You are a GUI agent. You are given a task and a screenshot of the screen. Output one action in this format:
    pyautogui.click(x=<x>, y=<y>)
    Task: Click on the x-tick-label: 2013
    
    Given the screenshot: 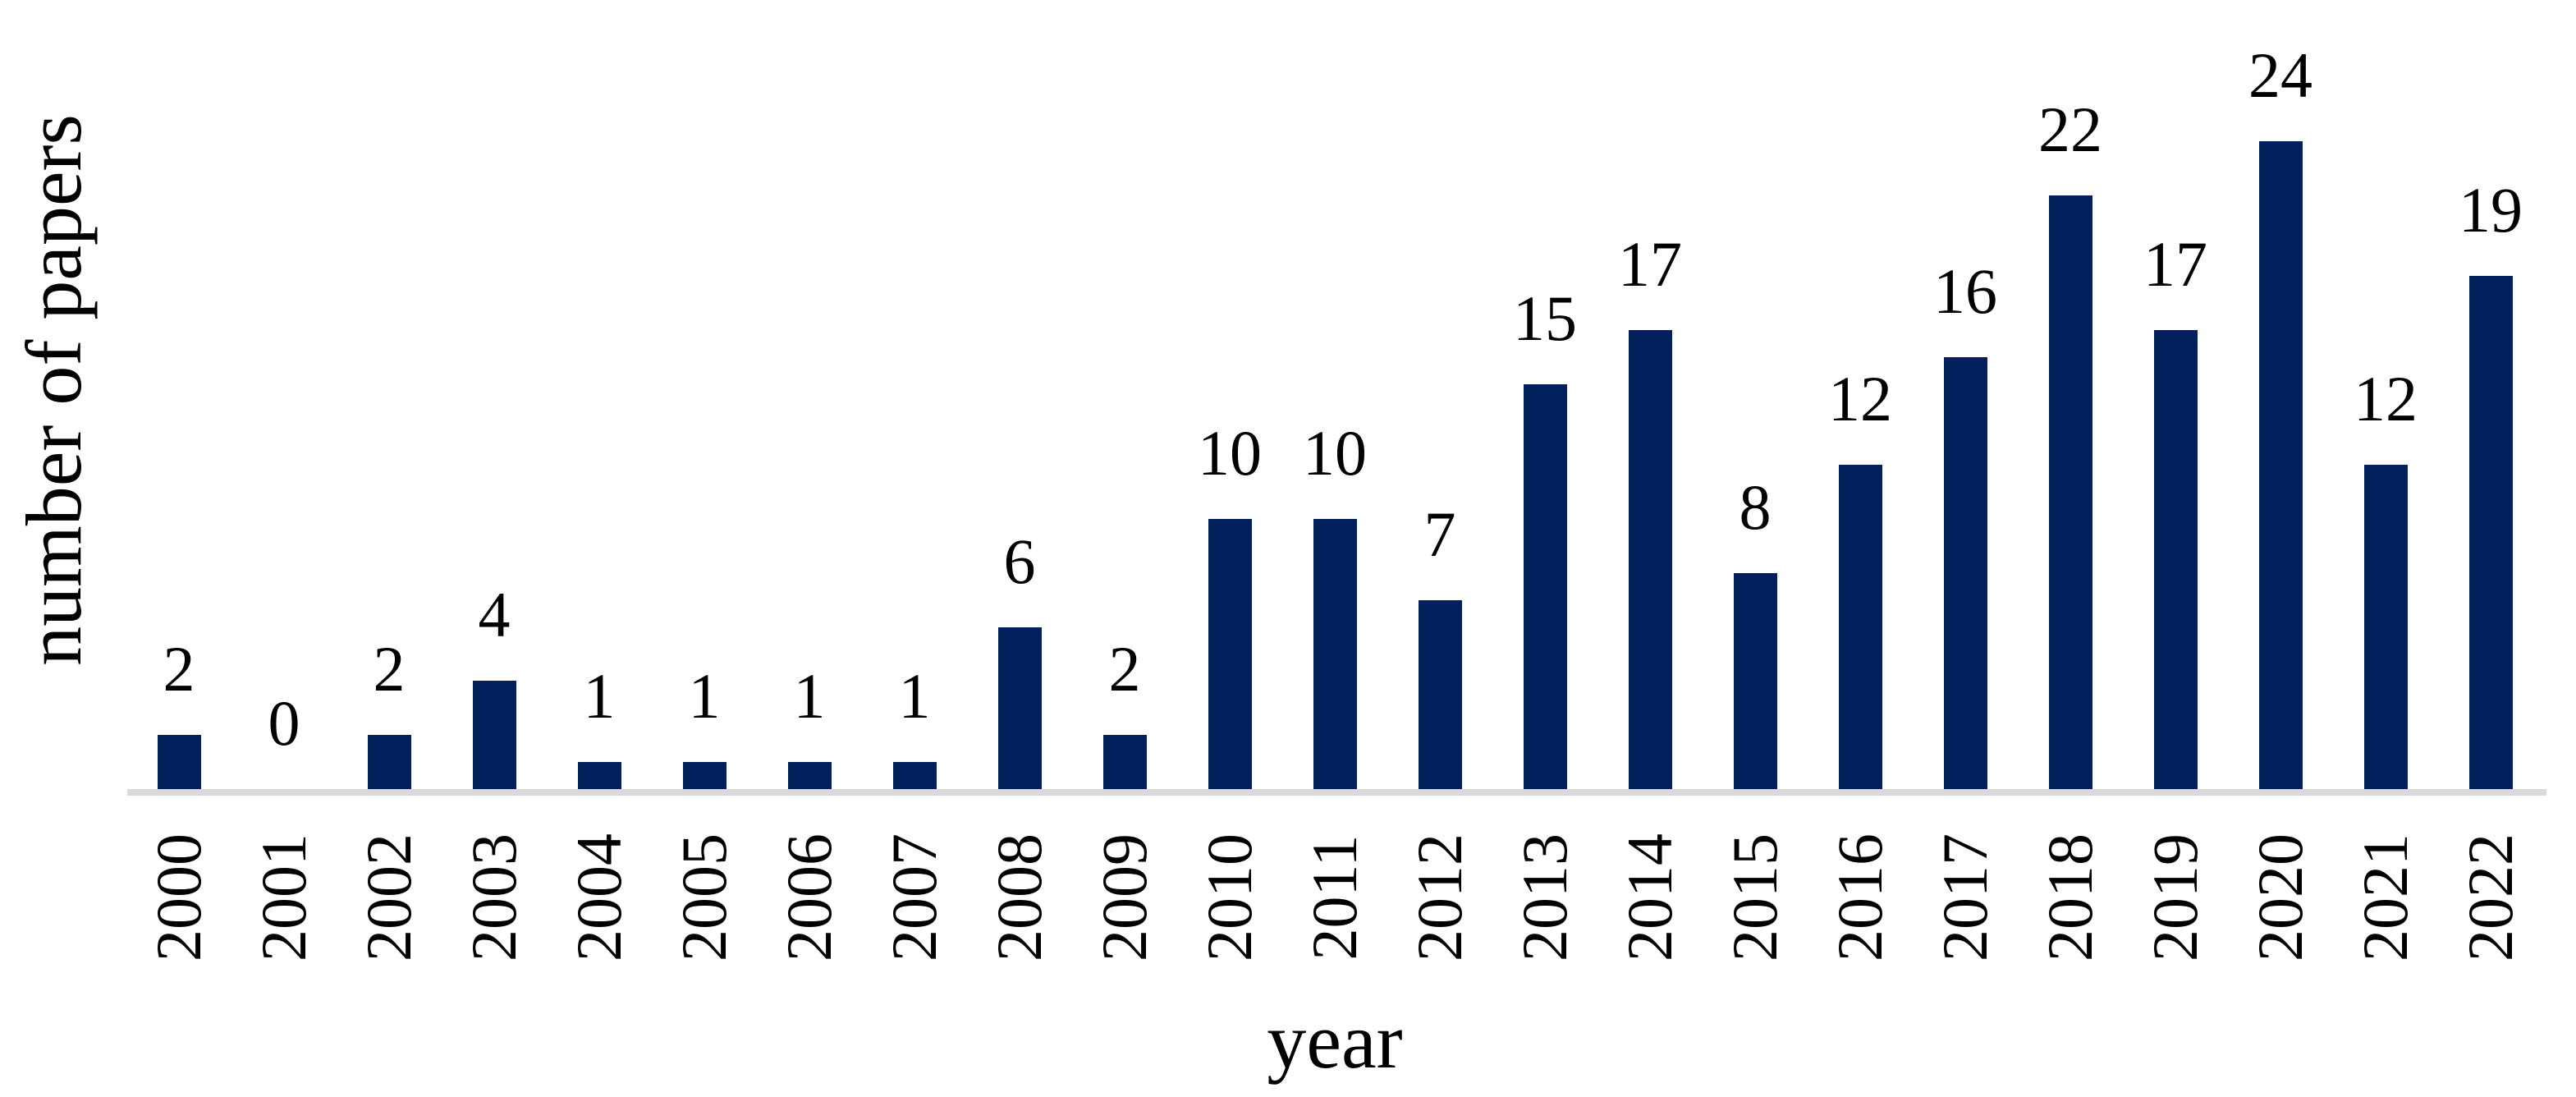 What is the action you would take?
    pyautogui.click(x=1545, y=897)
    